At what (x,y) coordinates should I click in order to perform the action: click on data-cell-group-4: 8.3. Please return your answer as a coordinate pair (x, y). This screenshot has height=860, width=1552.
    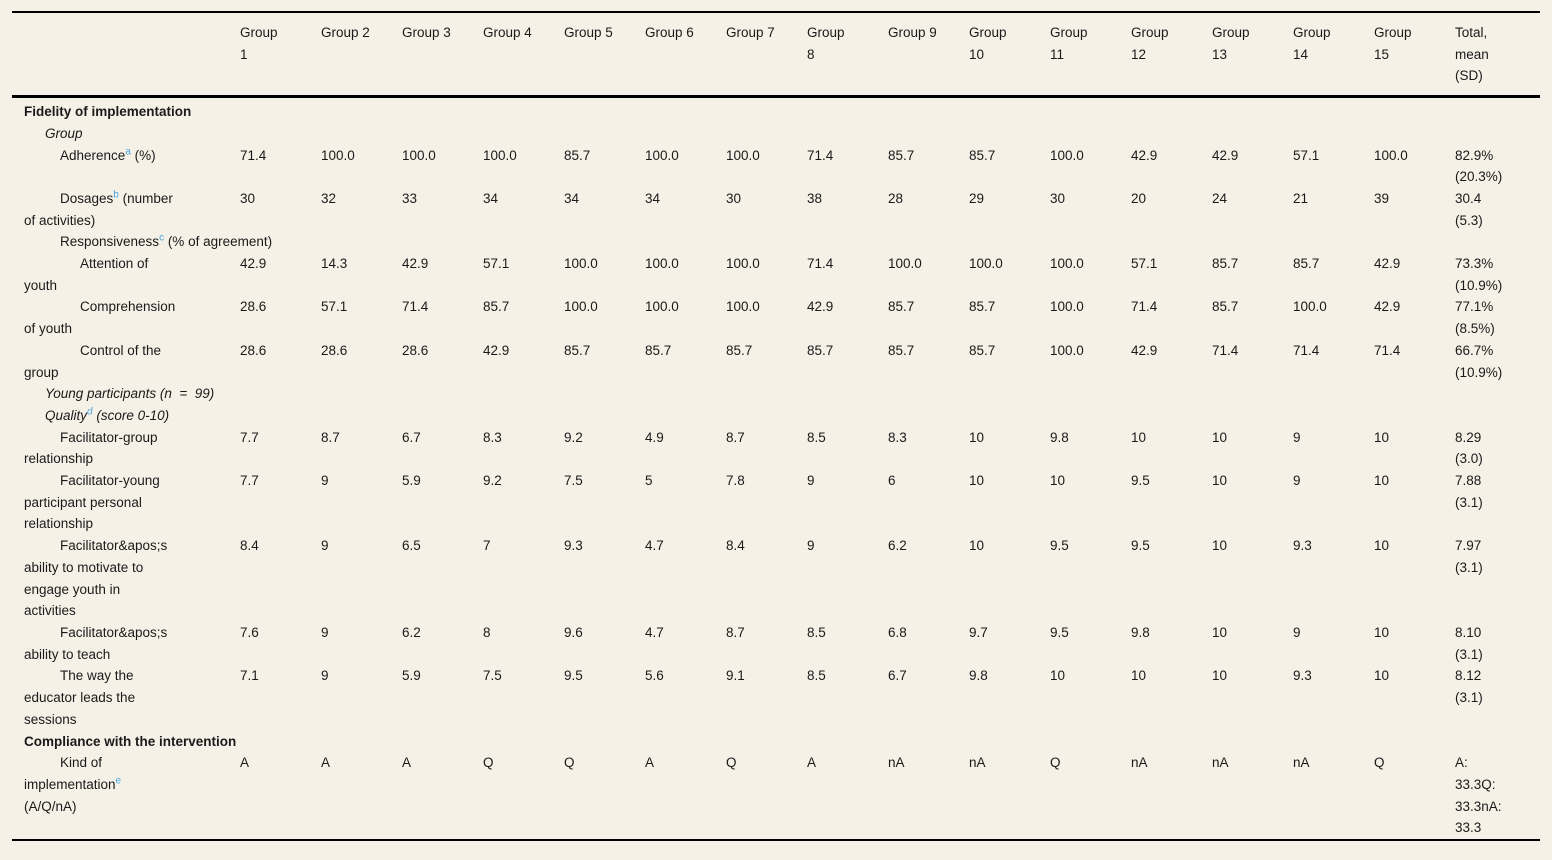
    Looking at the image, I should click on (492, 437).